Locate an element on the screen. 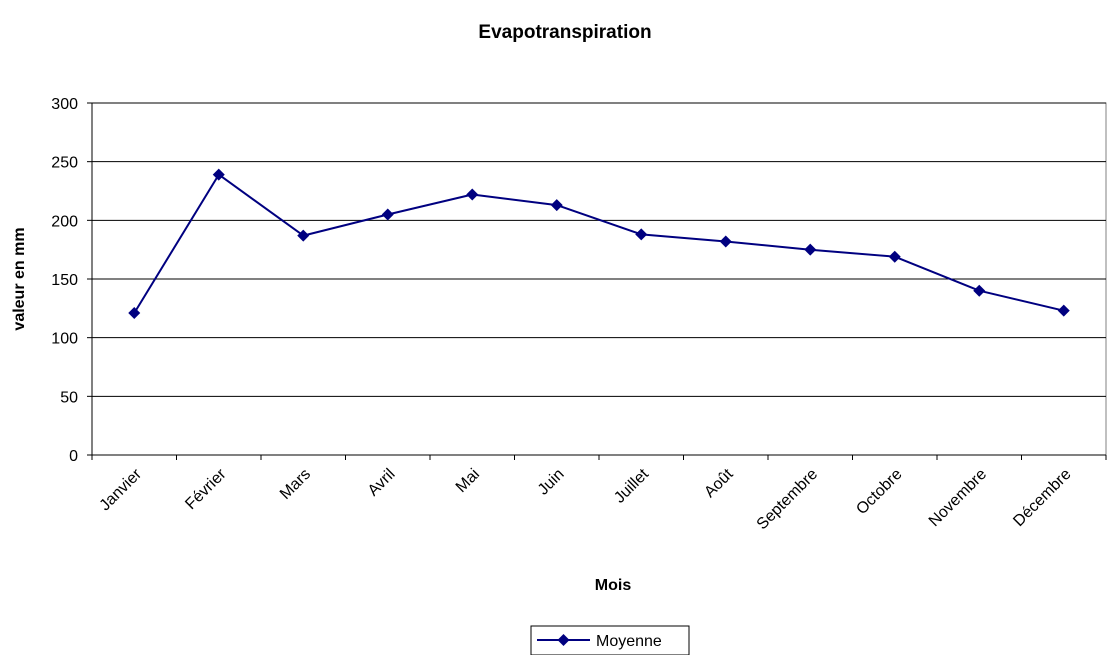 Image resolution: width=1120 pixels, height=655 pixels. legend-marker-icon is located at coordinates (563, 640).